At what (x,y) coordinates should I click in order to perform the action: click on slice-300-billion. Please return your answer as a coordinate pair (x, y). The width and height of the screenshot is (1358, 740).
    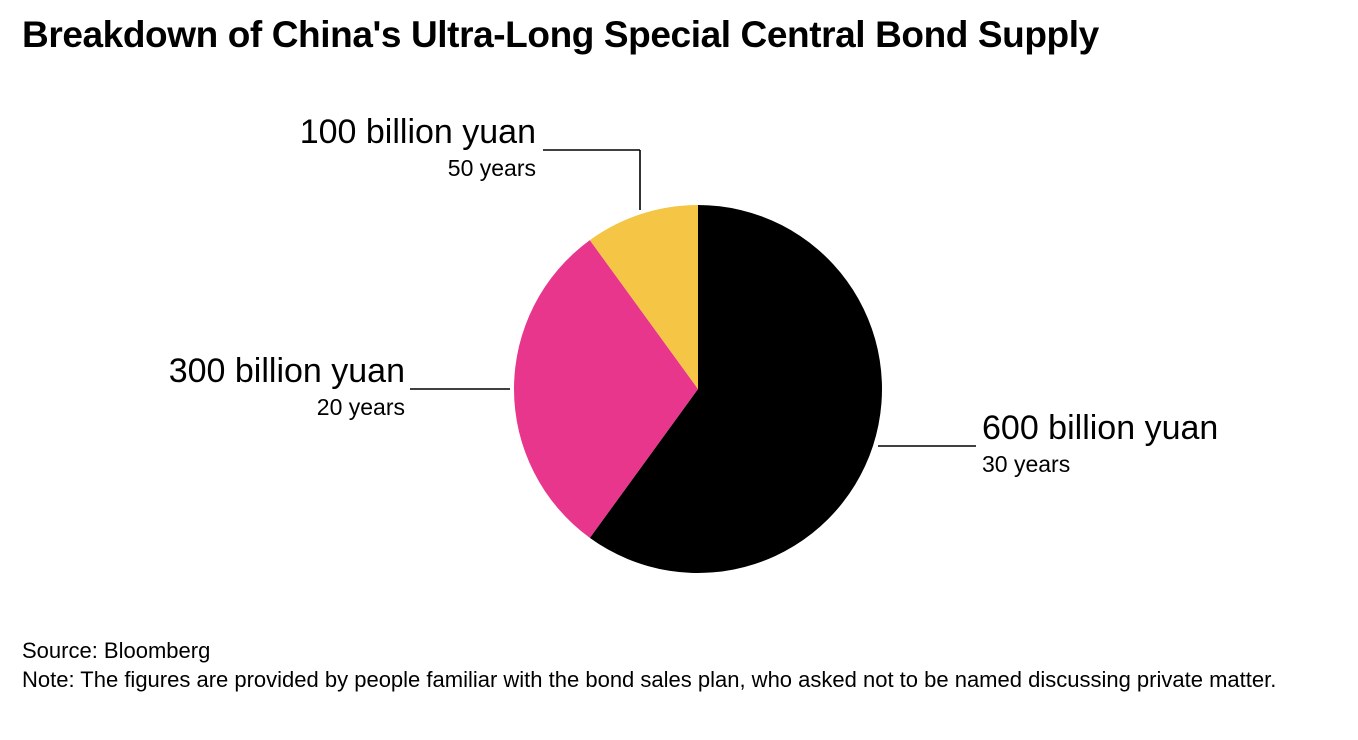
    Looking at the image, I should click on (606, 389).